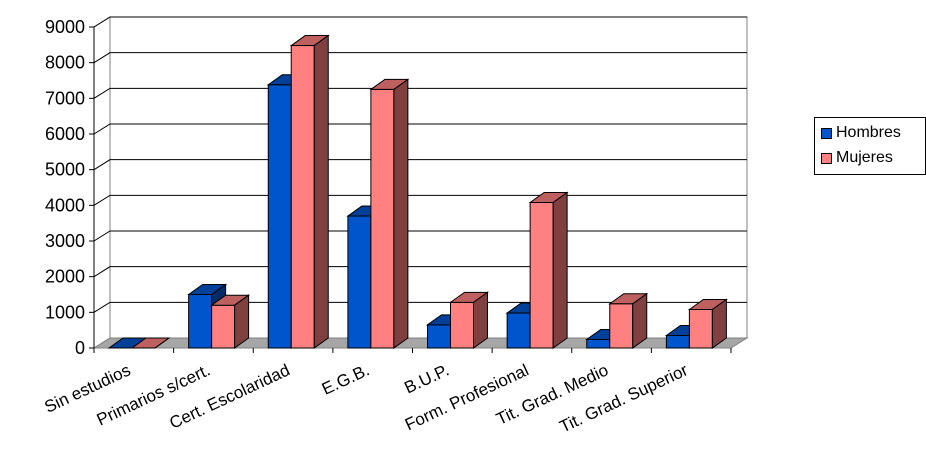 This screenshot has height=476, width=926. What do you see at coordinates (102, 182) in the screenshot?
I see `side-wall` at bounding box center [102, 182].